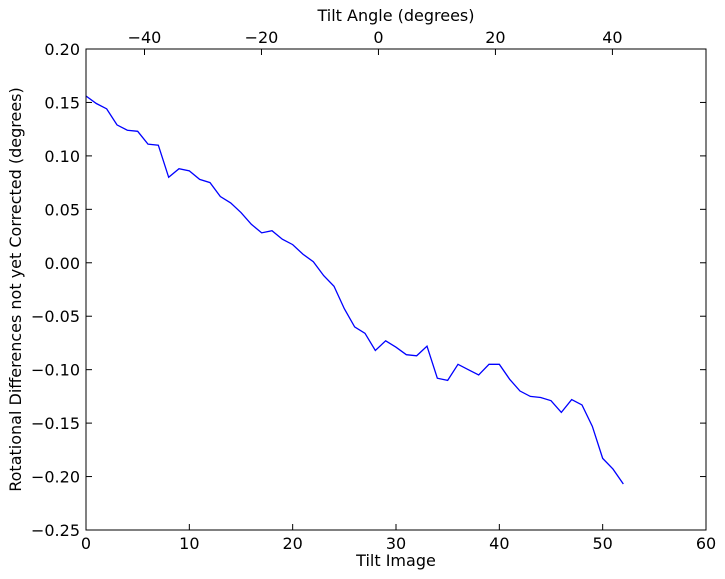 The image size is (725, 579). What do you see at coordinates (86, 543) in the screenshot?
I see `x-tick-label: 0` at bounding box center [86, 543].